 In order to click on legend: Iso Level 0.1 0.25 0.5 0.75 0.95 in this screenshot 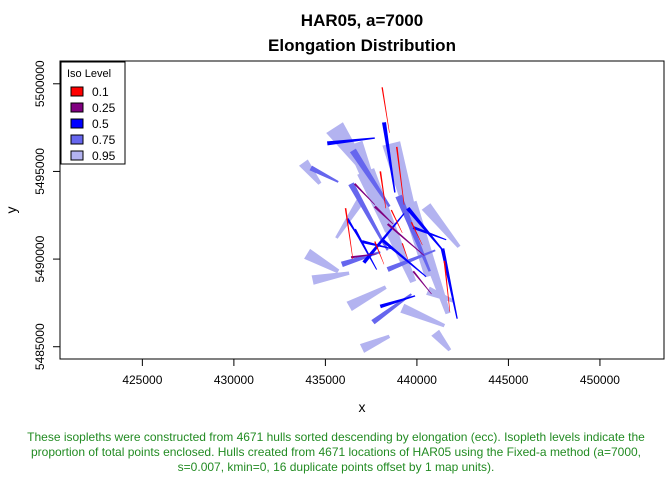, I will do `click(93, 113)`.